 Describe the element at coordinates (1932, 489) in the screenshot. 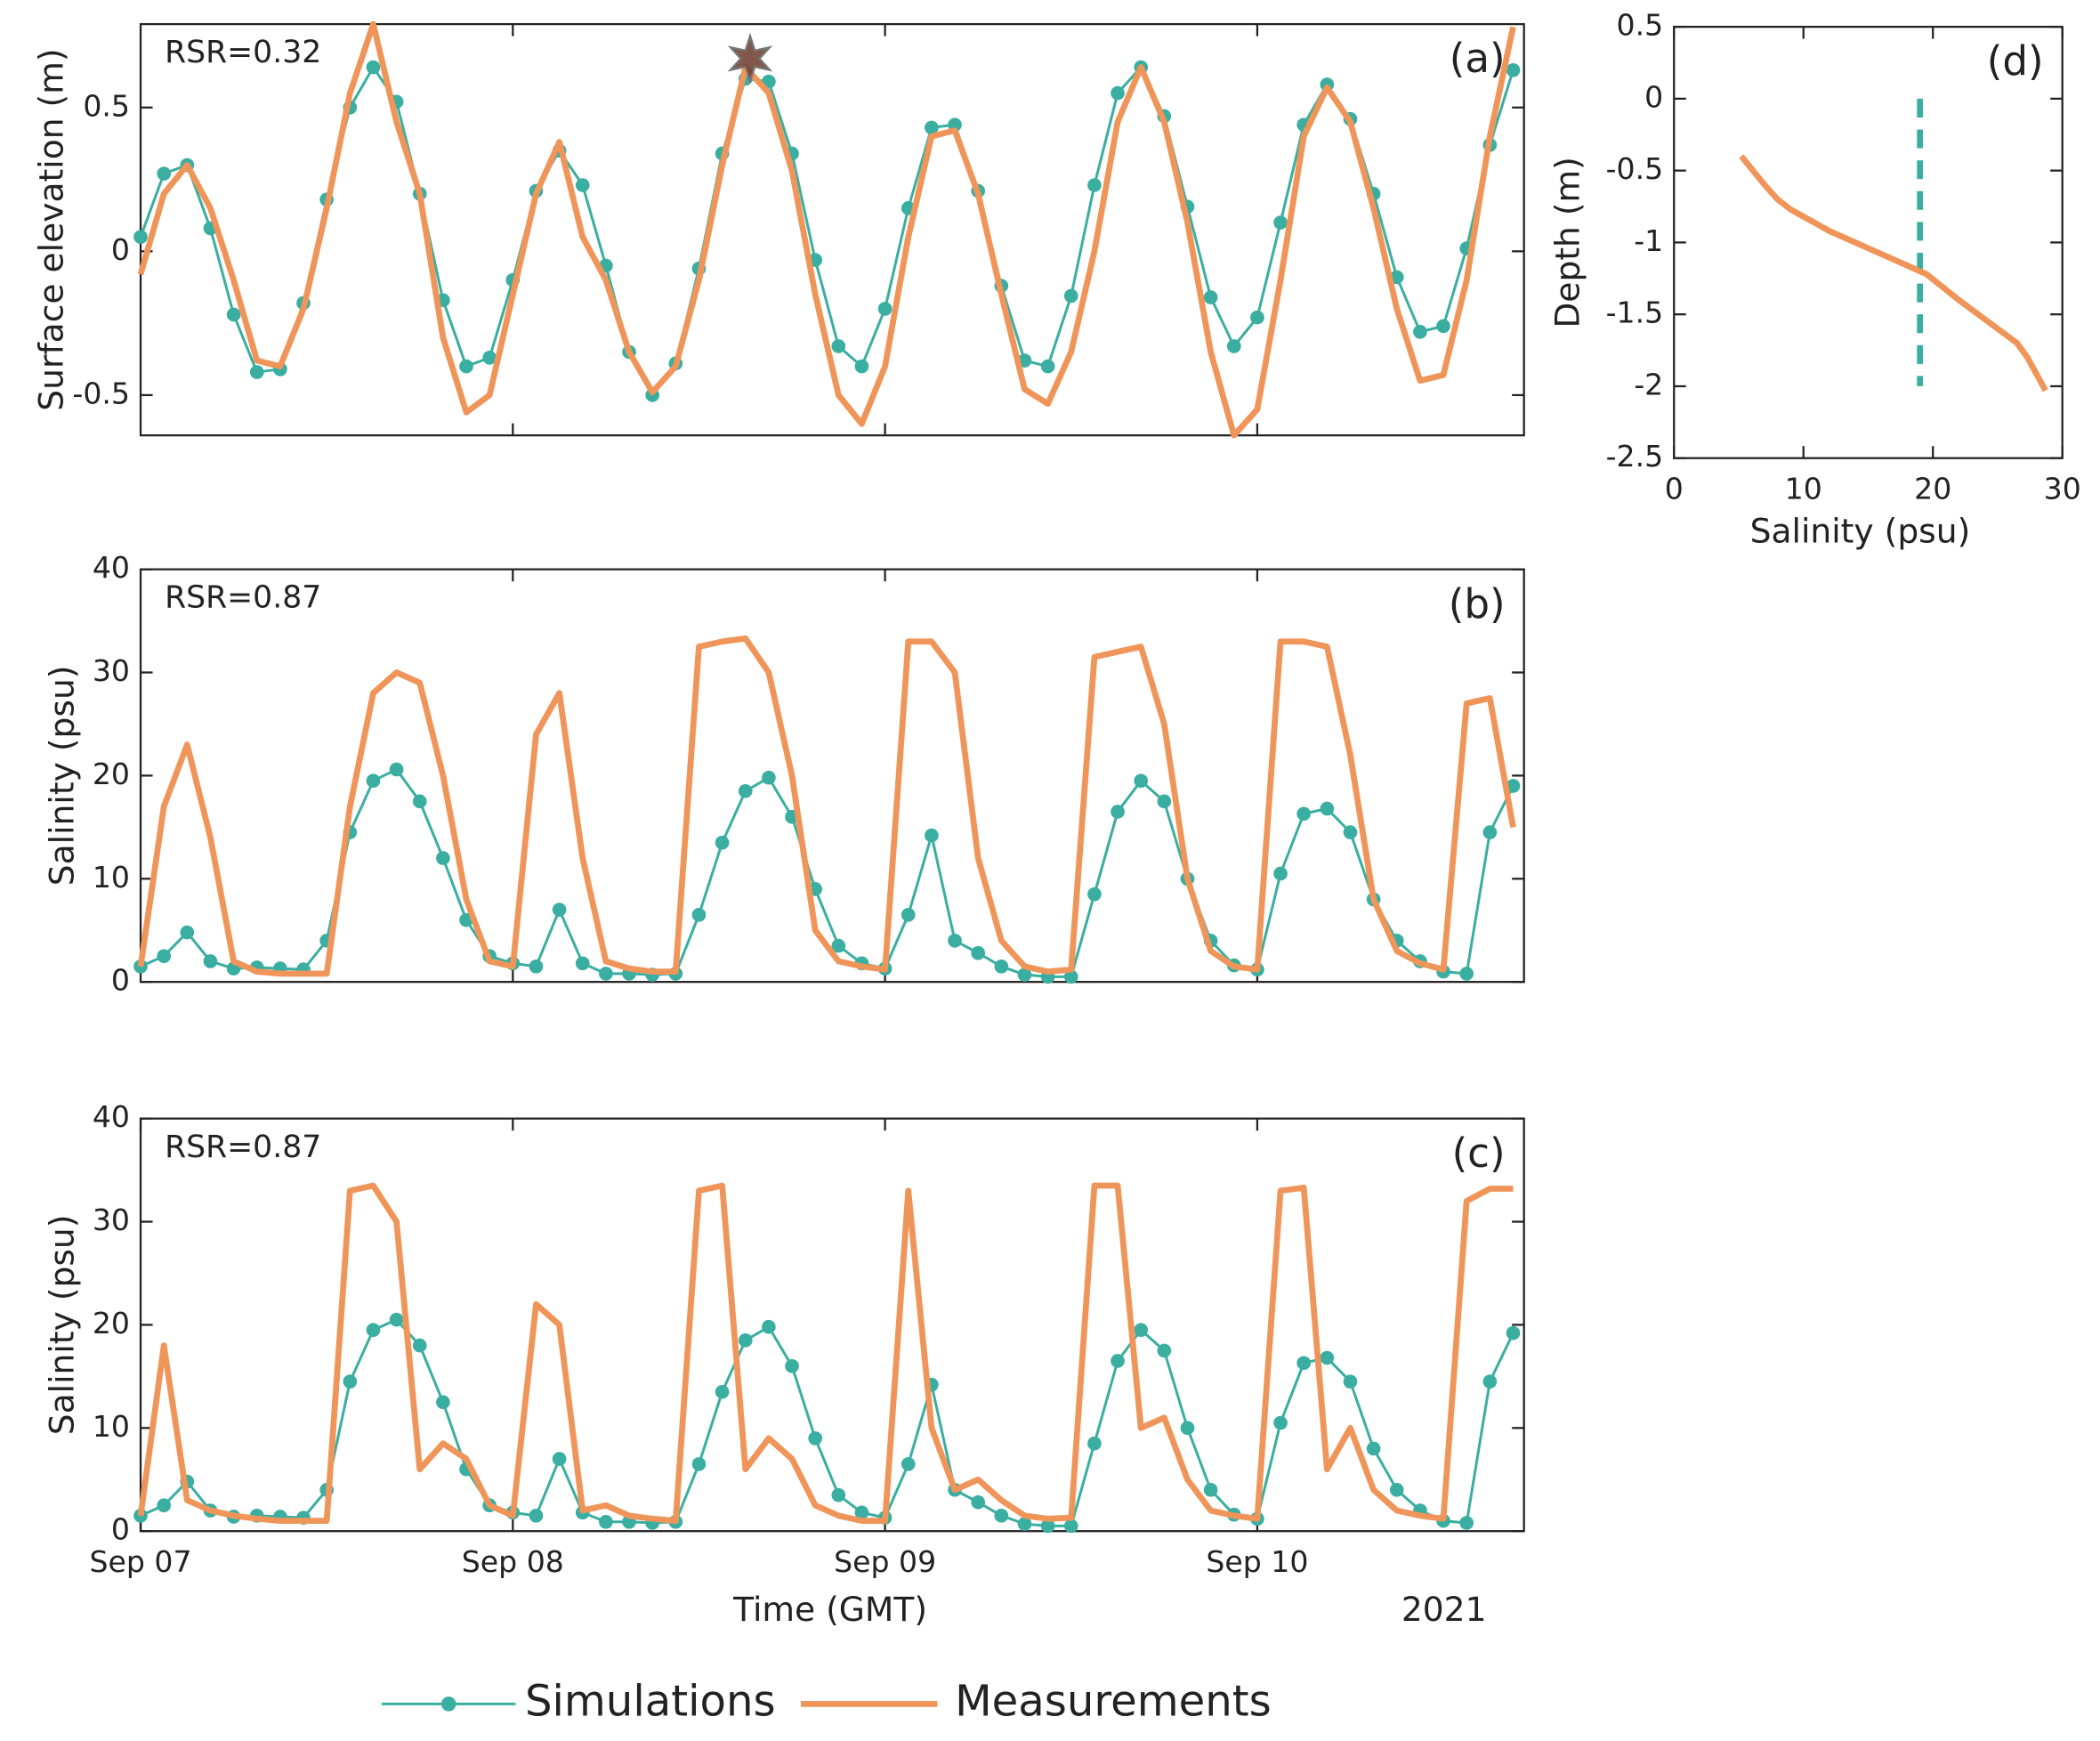

I see `x-tick-label: 20` at that location.